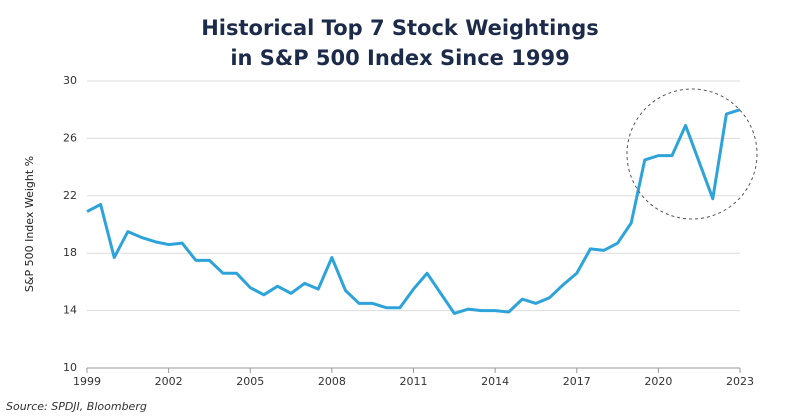 This screenshot has width=800, height=418. Describe the element at coordinates (495, 381) in the screenshot. I see `x-tick-label: 2014` at that location.